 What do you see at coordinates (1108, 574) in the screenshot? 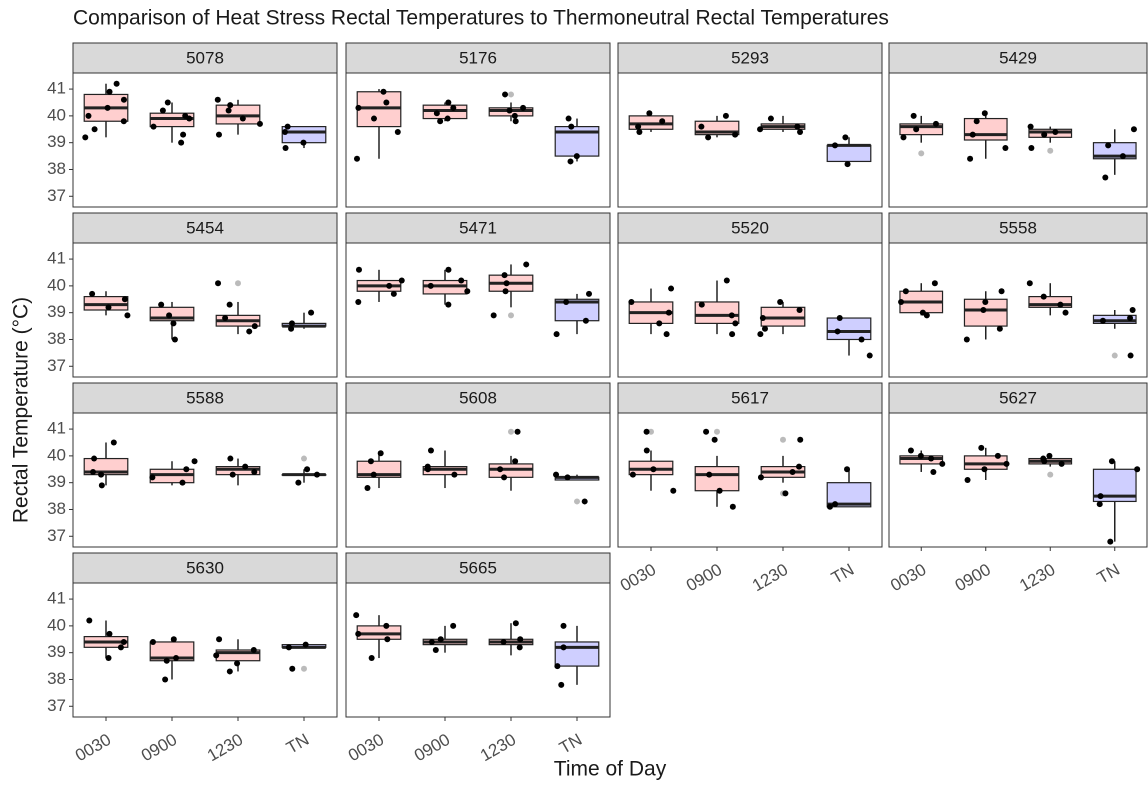
I see `x-tick-label: TN` at bounding box center [1108, 574].